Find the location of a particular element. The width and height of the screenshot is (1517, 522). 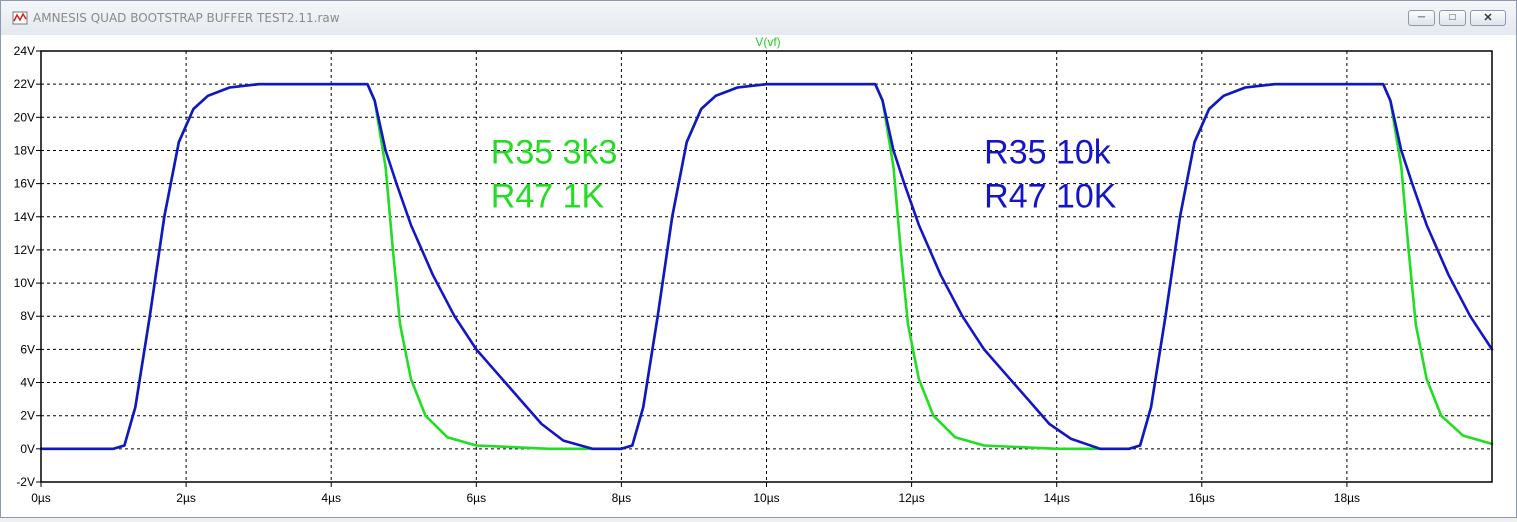

trace-label: V(vf) is located at coordinates (767, 42).